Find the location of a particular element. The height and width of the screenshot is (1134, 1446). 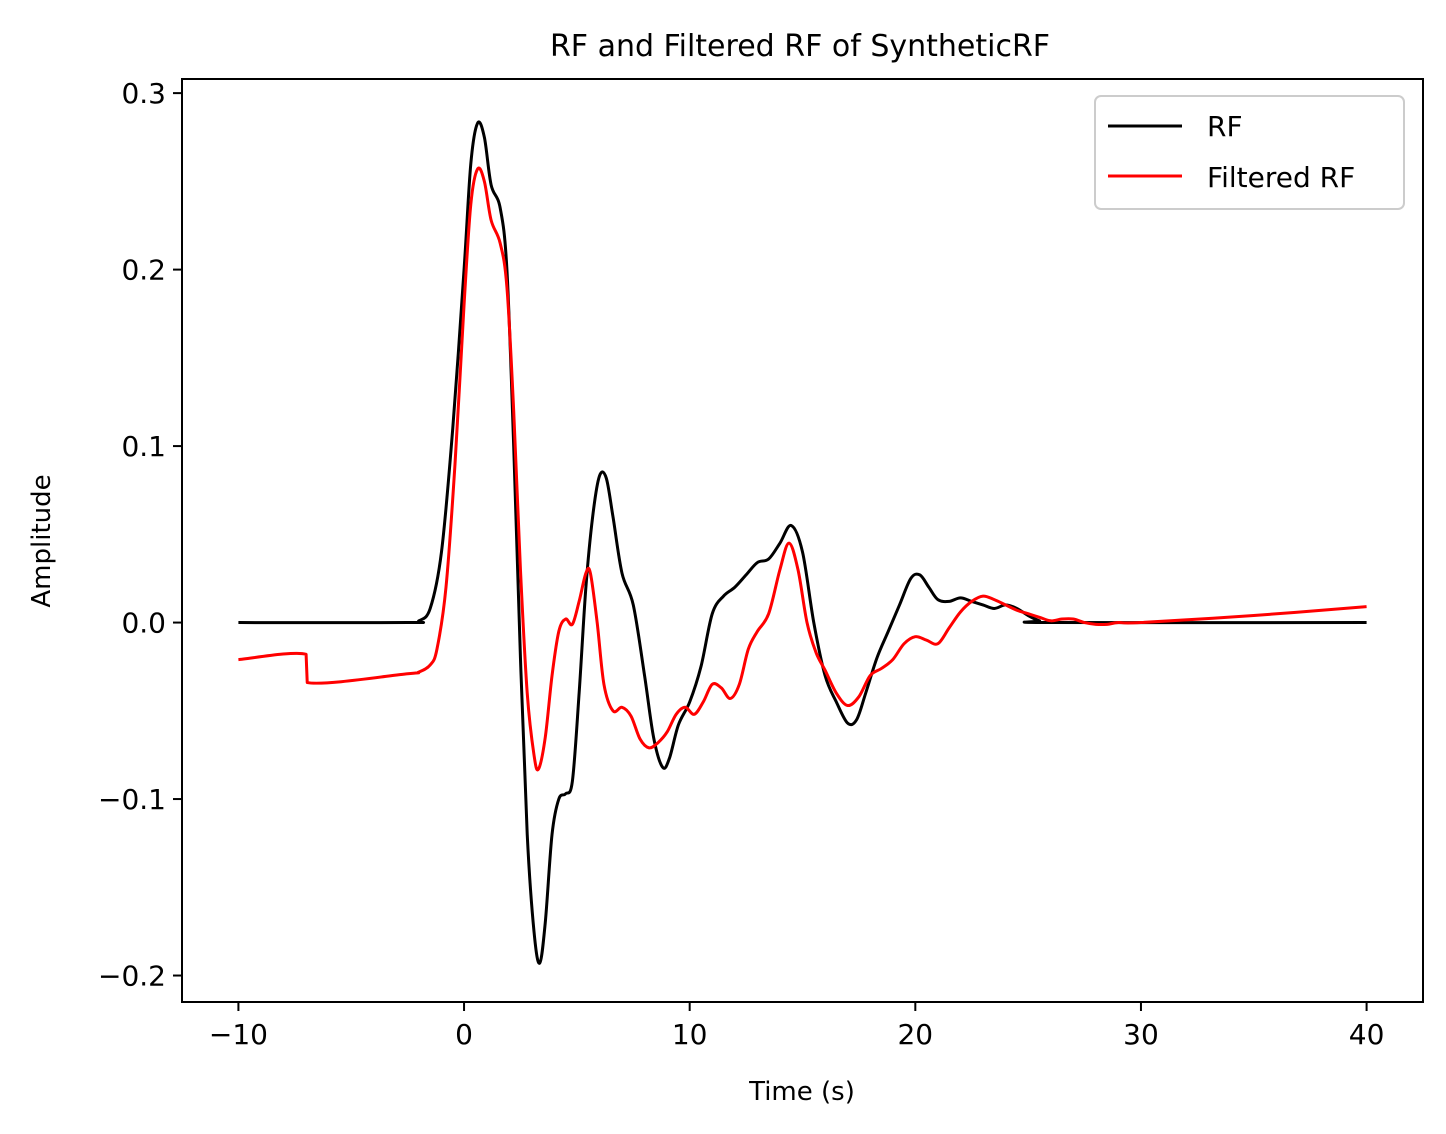

y-tick-label: 0.0 is located at coordinates (143, 623).